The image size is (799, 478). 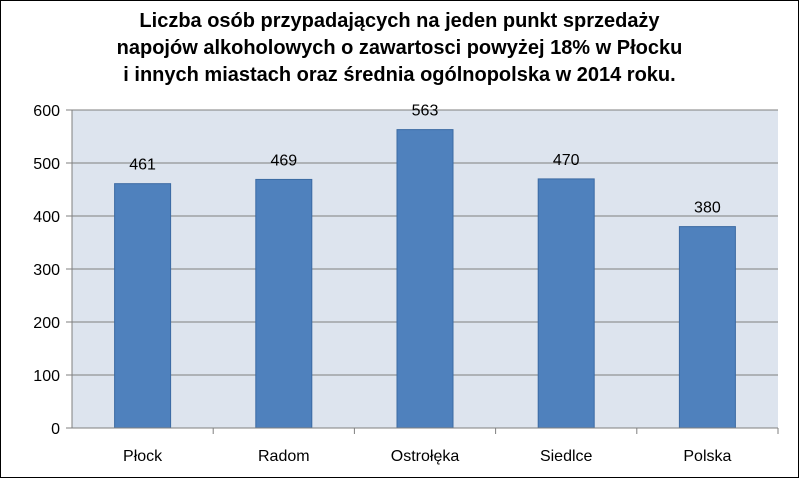 I want to click on x-tick-label: Siedlce, so click(x=566, y=456).